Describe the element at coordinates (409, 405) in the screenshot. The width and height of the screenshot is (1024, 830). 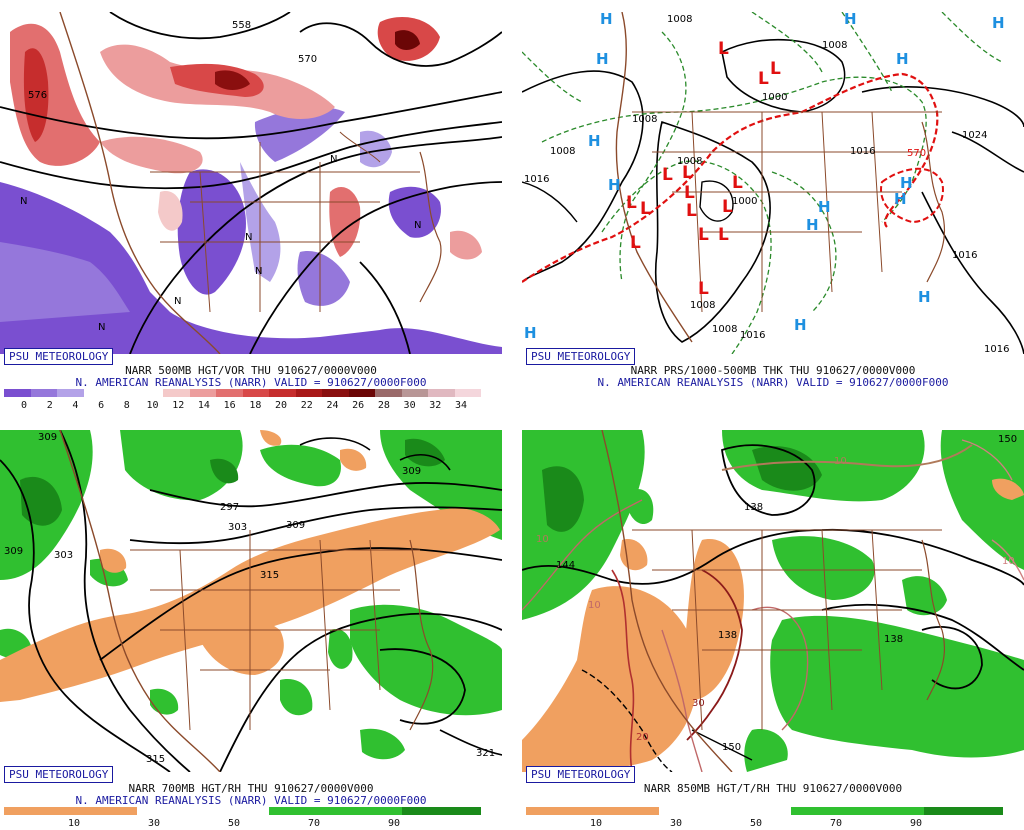
I see `colorbar-tick-label: 30` at that location.